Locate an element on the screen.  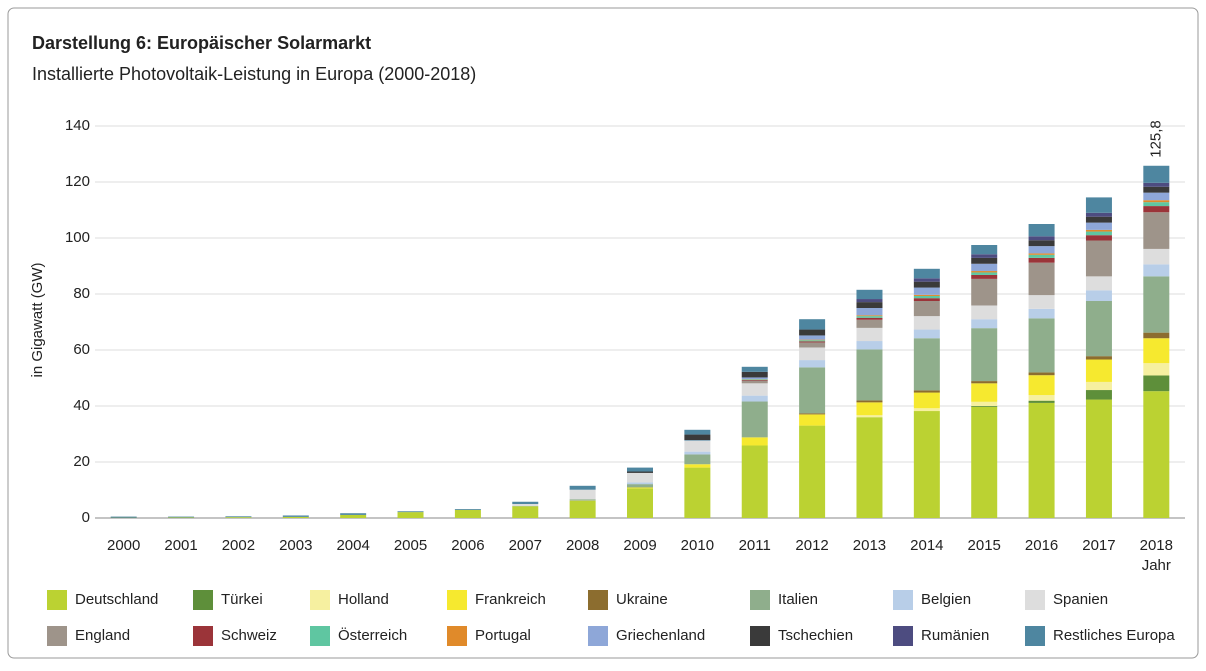
legend-label: Türkei is located at coordinates (242, 599).